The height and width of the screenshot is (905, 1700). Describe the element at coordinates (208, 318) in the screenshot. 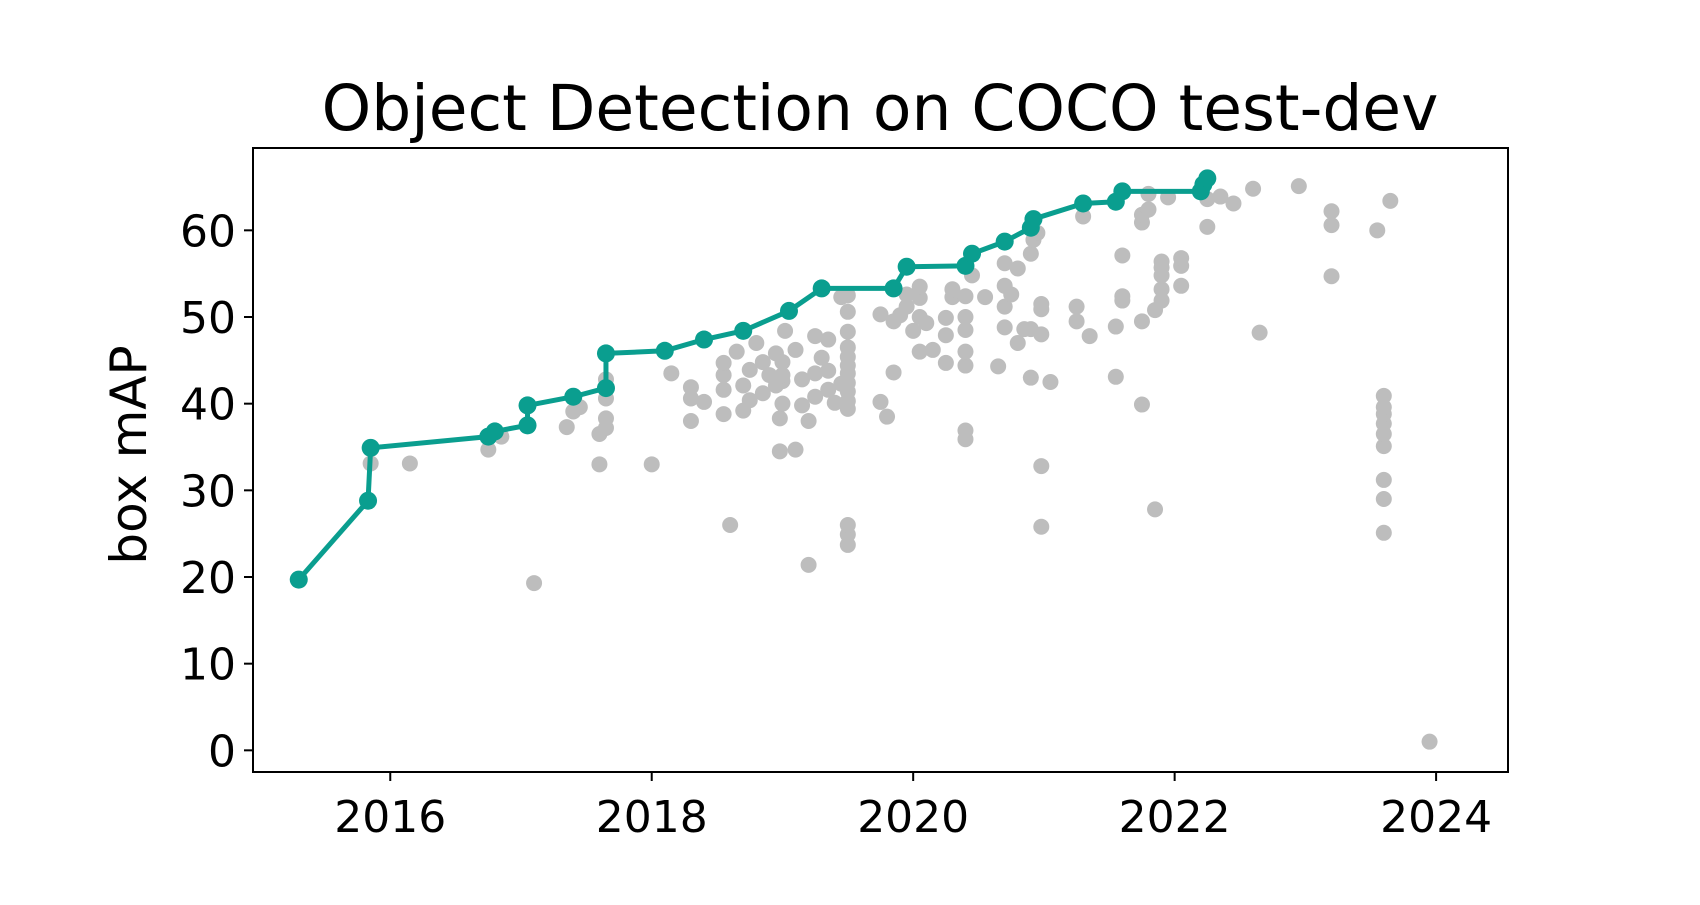

I see `y-tick-label: 50` at that location.